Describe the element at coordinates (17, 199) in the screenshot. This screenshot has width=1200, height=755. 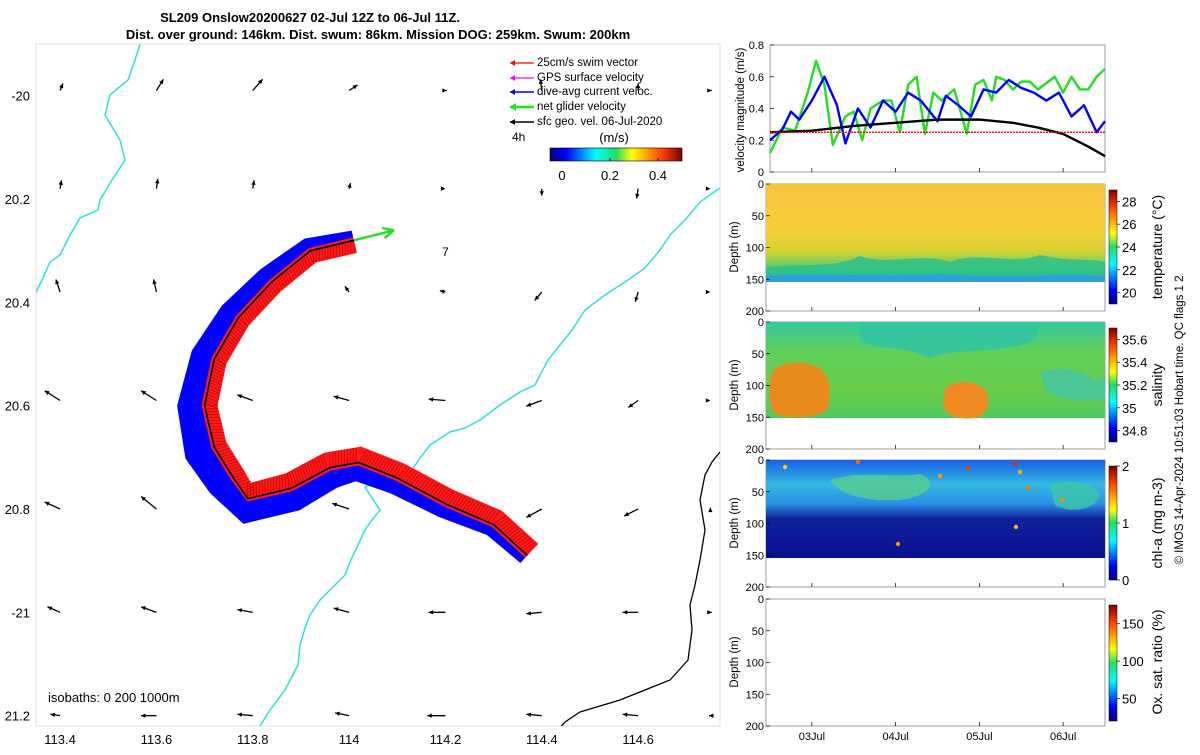
I see `map-ytick: 20.2` at that location.